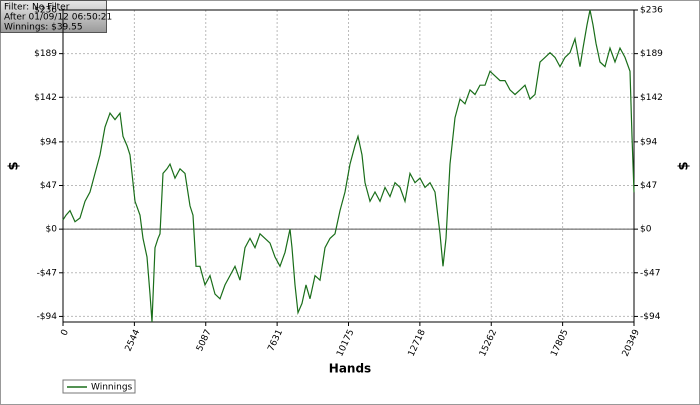 The height and width of the screenshot is (405, 700). Describe the element at coordinates (45, 54) in the screenshot. I see `y-tick-label: $189` at that location.